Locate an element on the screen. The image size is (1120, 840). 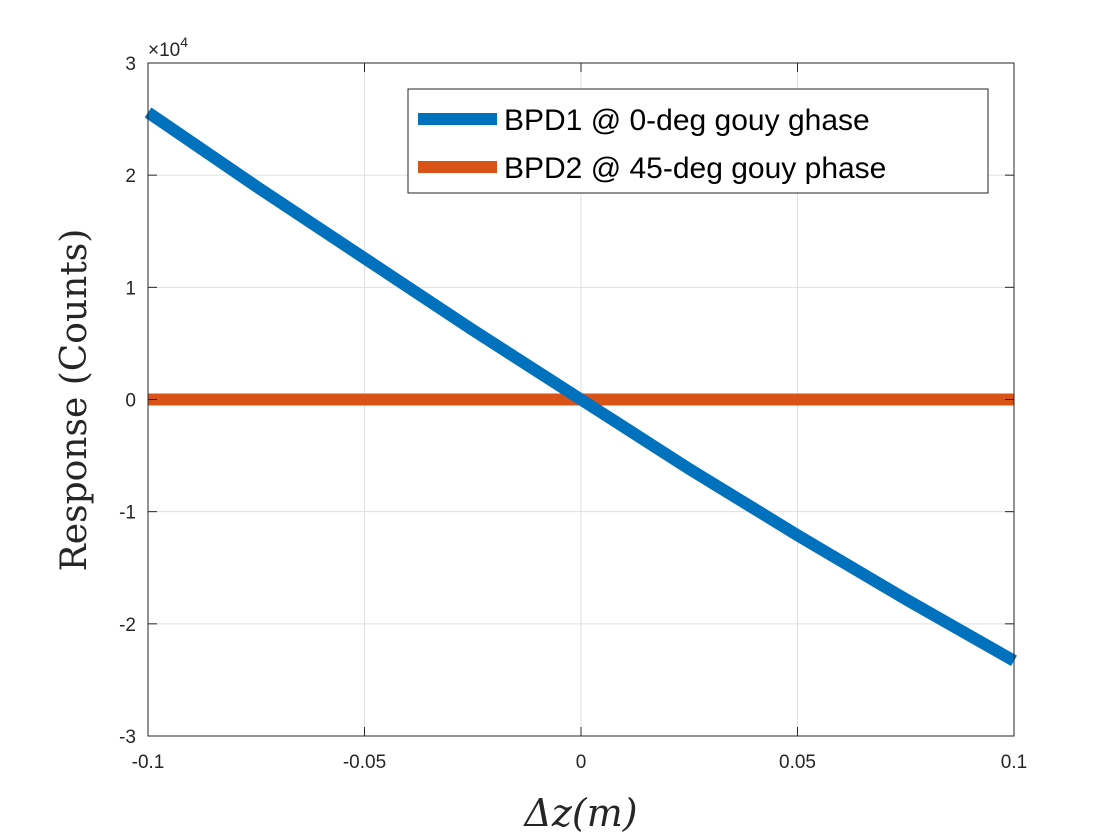
y-tick-labels: -3 -2 -1 0 1 2 3 is located at coordinates (127, 401).